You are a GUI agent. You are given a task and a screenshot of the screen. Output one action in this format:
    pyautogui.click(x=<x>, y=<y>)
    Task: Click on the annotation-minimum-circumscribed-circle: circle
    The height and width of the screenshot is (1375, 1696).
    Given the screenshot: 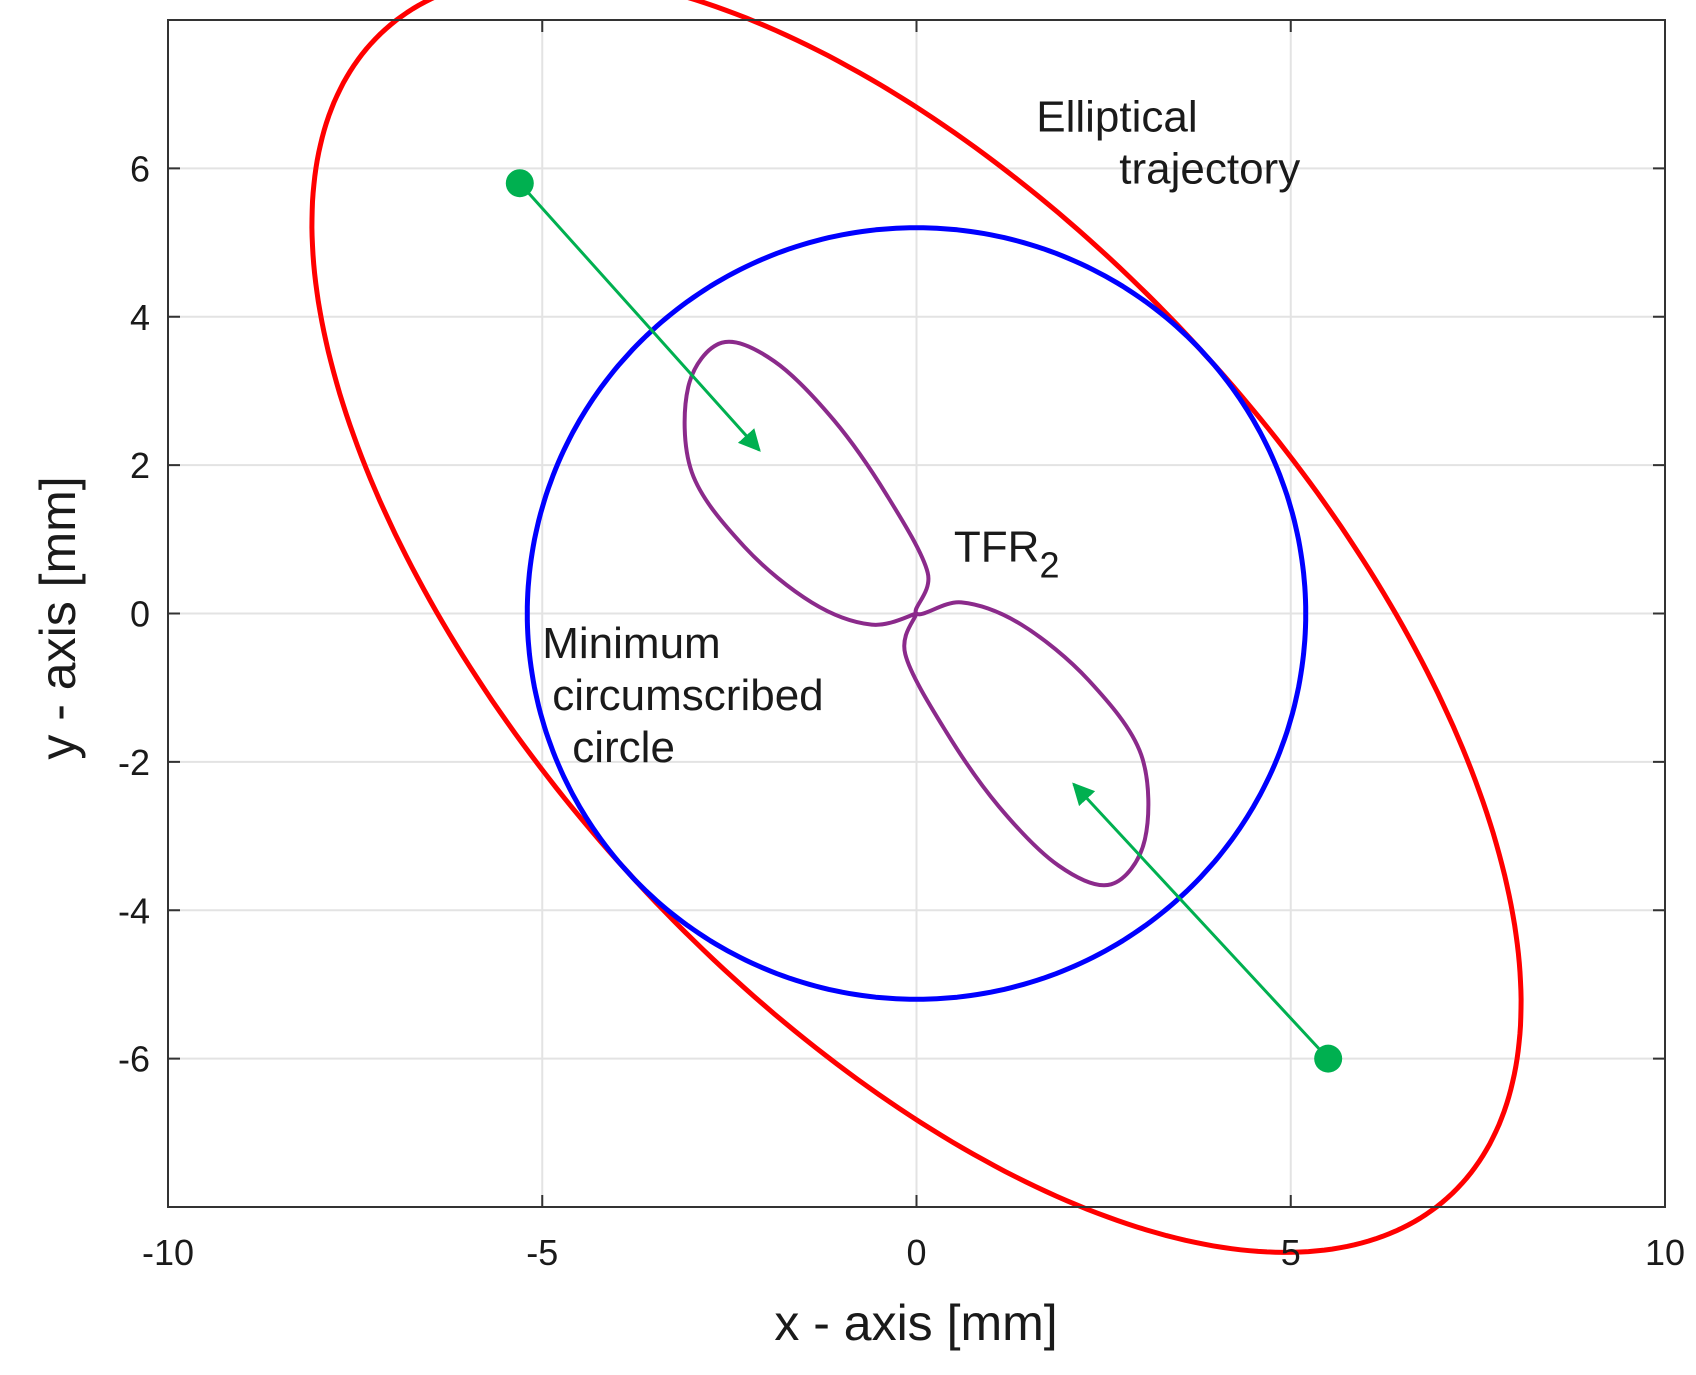 What is the action you would take?
    pyautogui.click(x=623, y=747)
    